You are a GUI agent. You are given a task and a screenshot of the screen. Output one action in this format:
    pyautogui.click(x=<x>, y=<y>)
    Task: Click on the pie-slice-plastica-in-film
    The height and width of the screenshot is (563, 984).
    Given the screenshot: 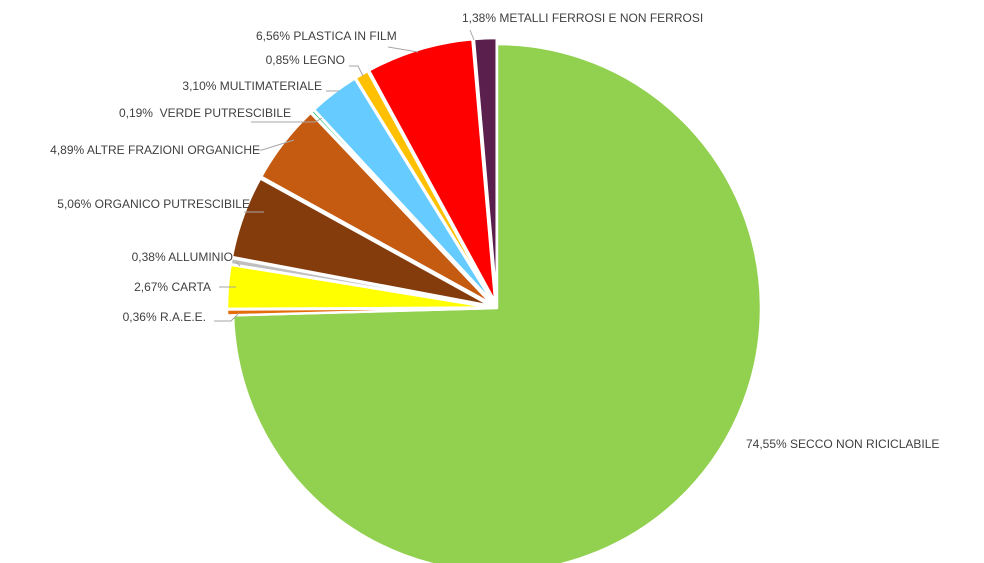 What is the action you would take?
    pyautogui.click(x=432, y=170)
    